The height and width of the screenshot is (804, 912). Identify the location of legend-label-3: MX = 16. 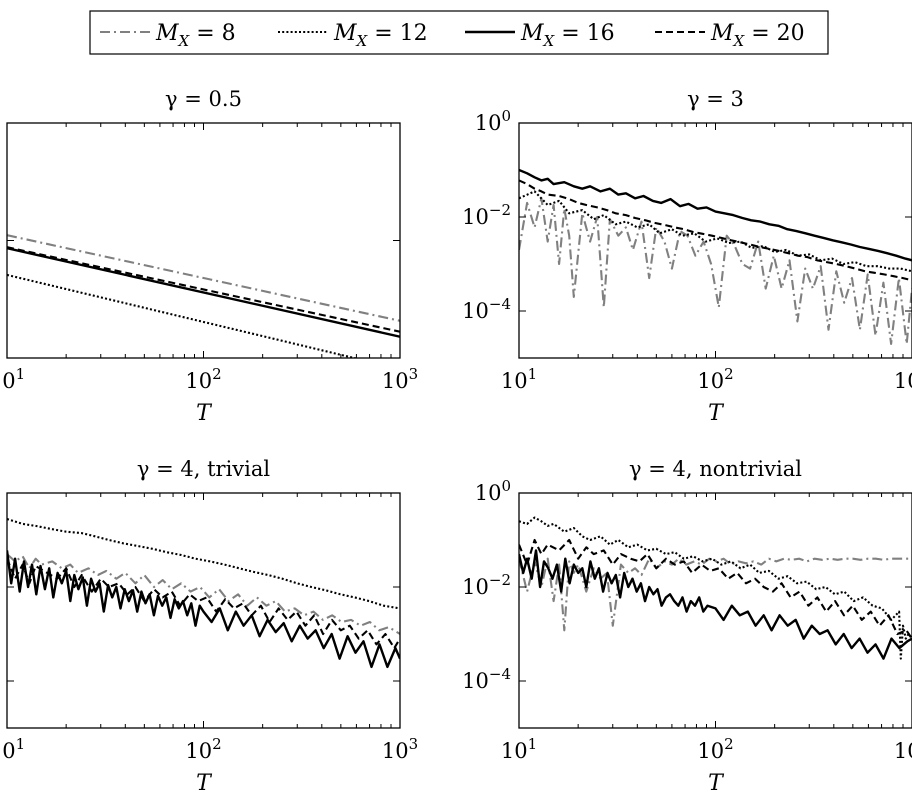
(567, 35).